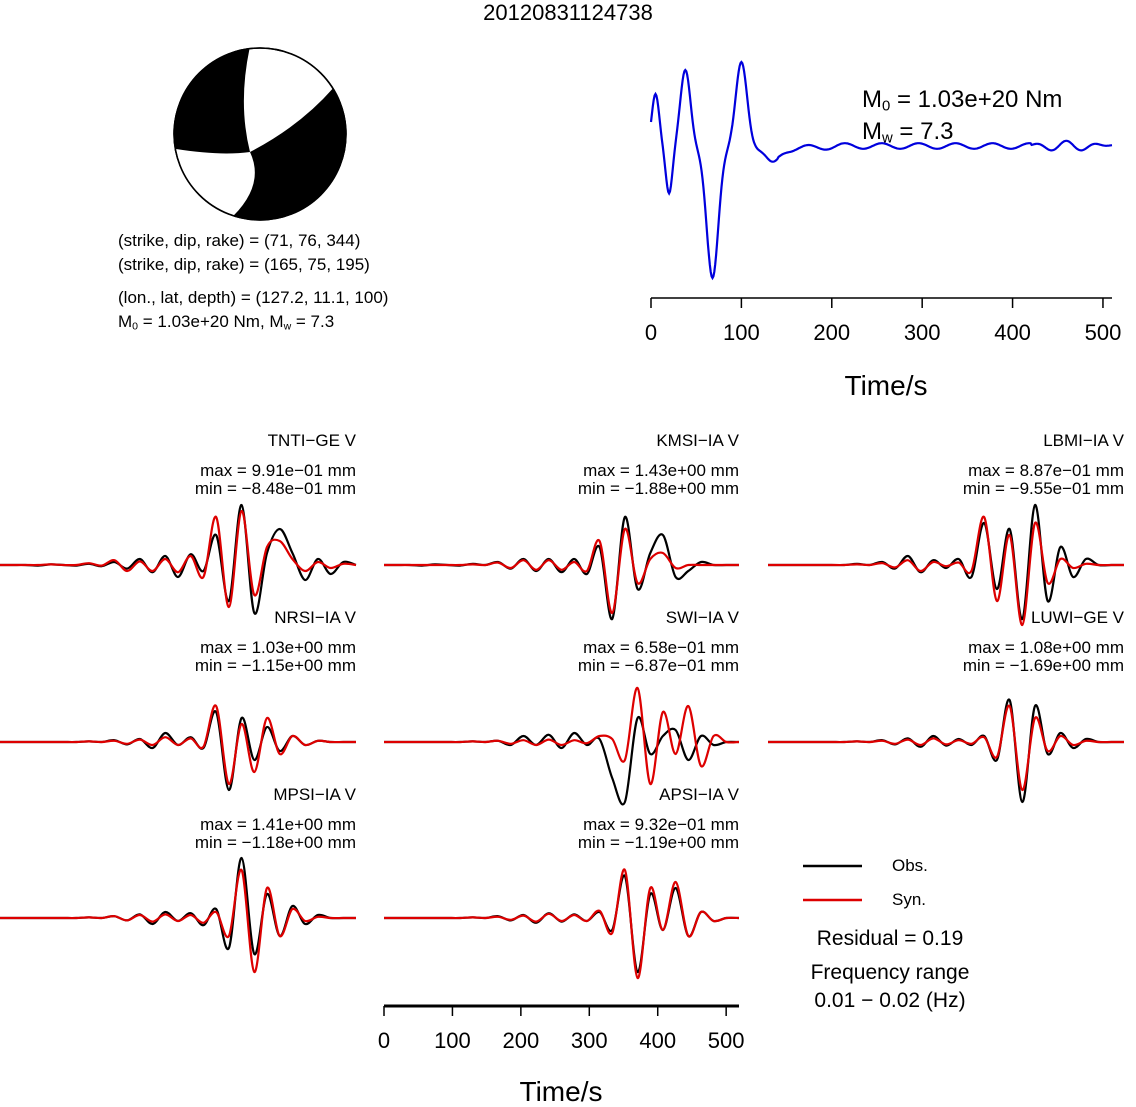 The image size is (1136, 1107). What do you see at coordinates (1046, 647) in the screenshot?
I see `trace-max-amplitude: max = 1.08e+00 mm` at bounding box center [1046, 647].